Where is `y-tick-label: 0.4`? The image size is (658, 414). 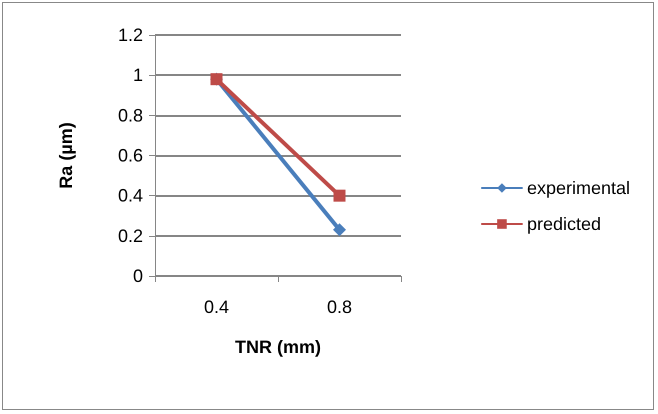 y-tick-label: 0.4 is located at coordinates (130, 196).